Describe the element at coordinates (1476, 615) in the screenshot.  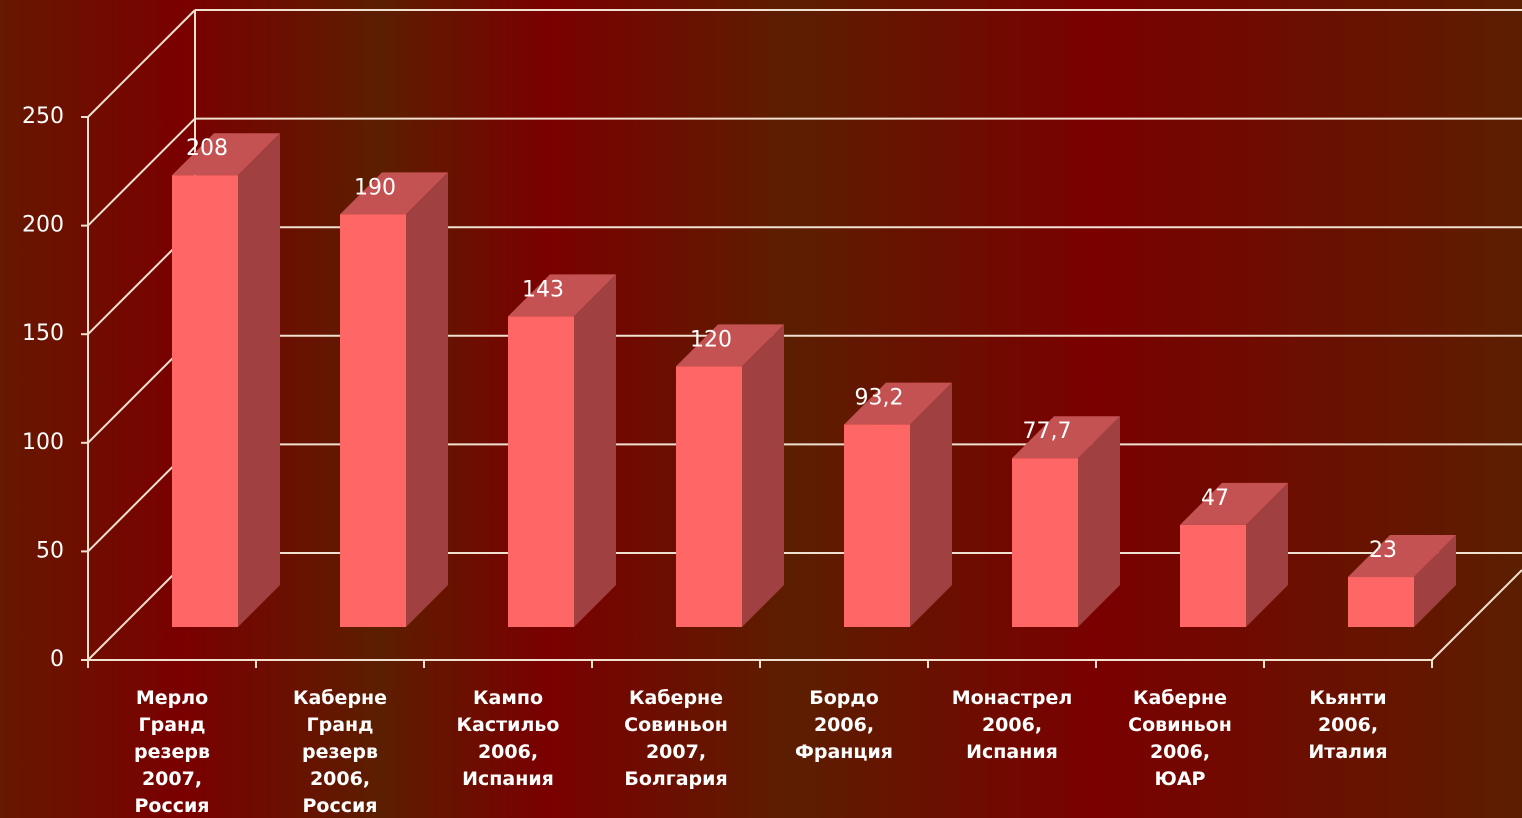
I see `floor-right-edge` at that location.